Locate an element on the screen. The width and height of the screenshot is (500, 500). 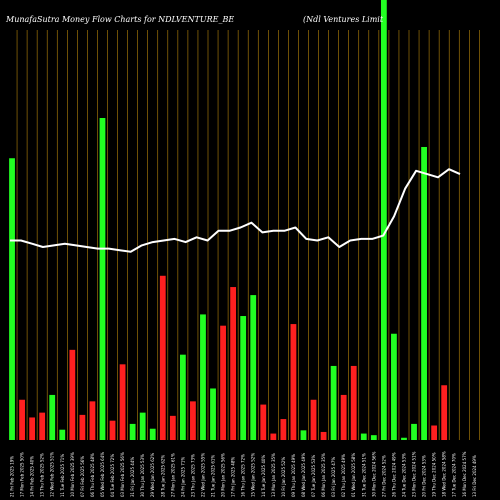
x-tick-label: 30 Mon Dec 2024 56% is located at coordinates (373, 474).